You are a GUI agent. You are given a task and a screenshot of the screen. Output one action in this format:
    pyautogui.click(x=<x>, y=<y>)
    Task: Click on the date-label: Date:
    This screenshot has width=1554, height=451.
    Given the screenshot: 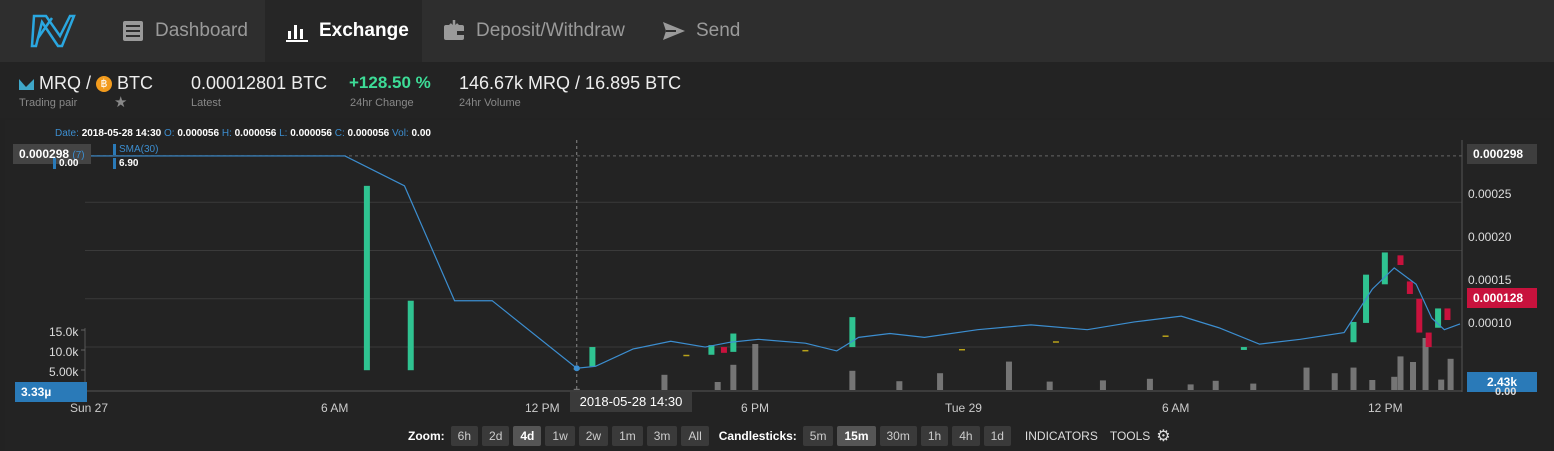 What is the action you would take?
    pyautogui.click(x=67, y=133)
    